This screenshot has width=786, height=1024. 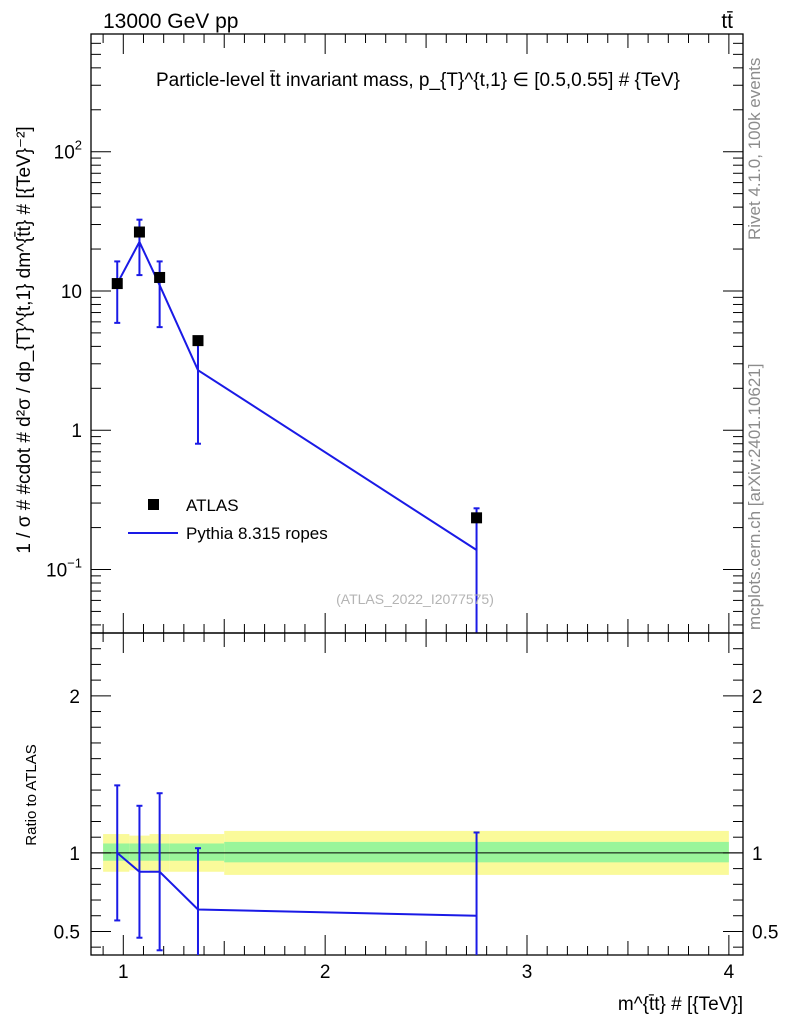 What do you see at coordinates (754, 497) in the screenshot?
I see `mcplots-label: mcplots.cern.ch [arXiv:2401.10621]` at bounding box center [754, 497].